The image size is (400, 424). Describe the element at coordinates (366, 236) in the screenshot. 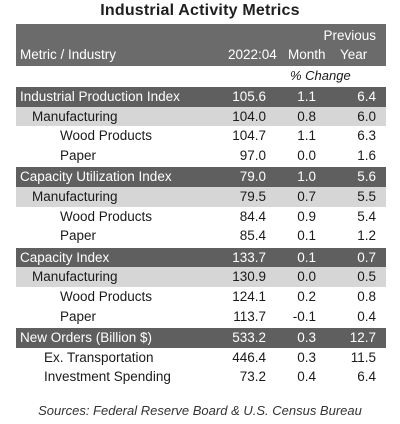

I see `row-year-change: 1.2` at that location.